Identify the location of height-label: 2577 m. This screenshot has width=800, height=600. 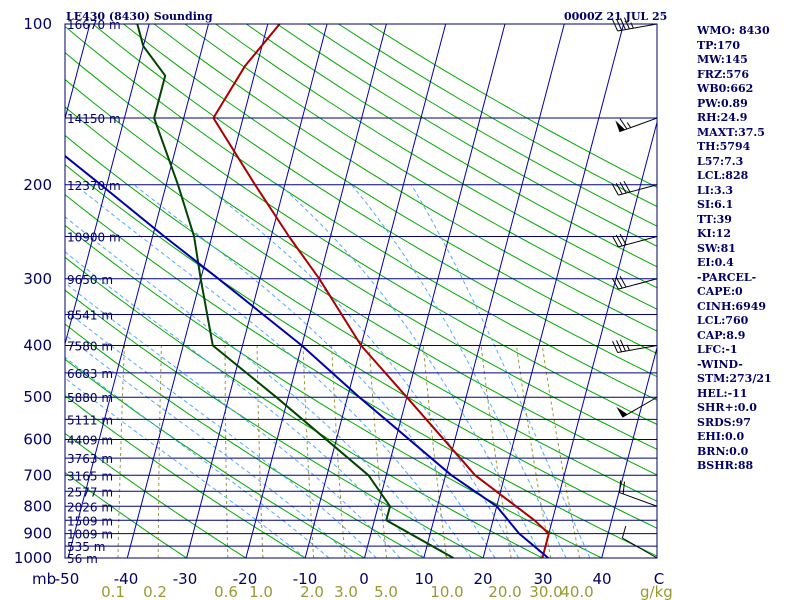
(90, 492).